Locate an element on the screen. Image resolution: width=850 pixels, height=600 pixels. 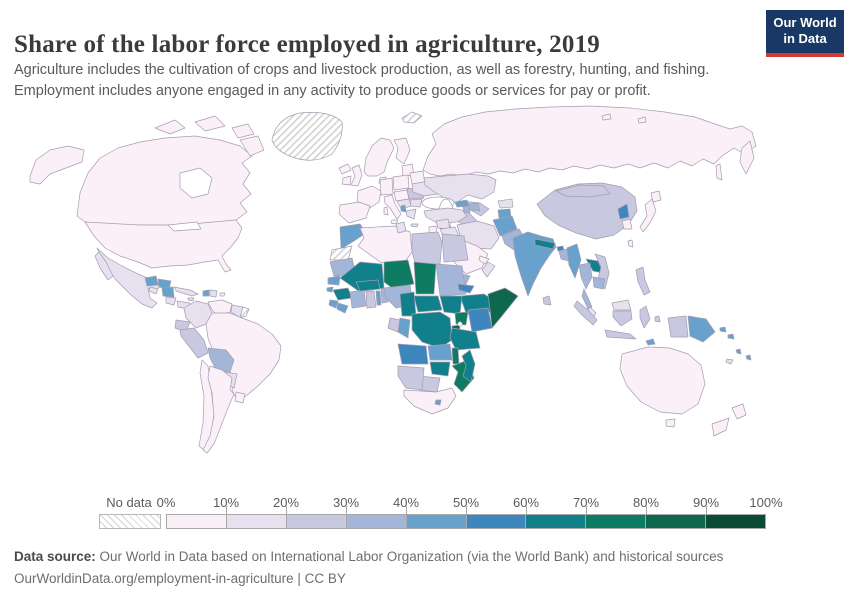
country-indonesia-kalimantan: Indonesia is located at coordinates (622, 318).